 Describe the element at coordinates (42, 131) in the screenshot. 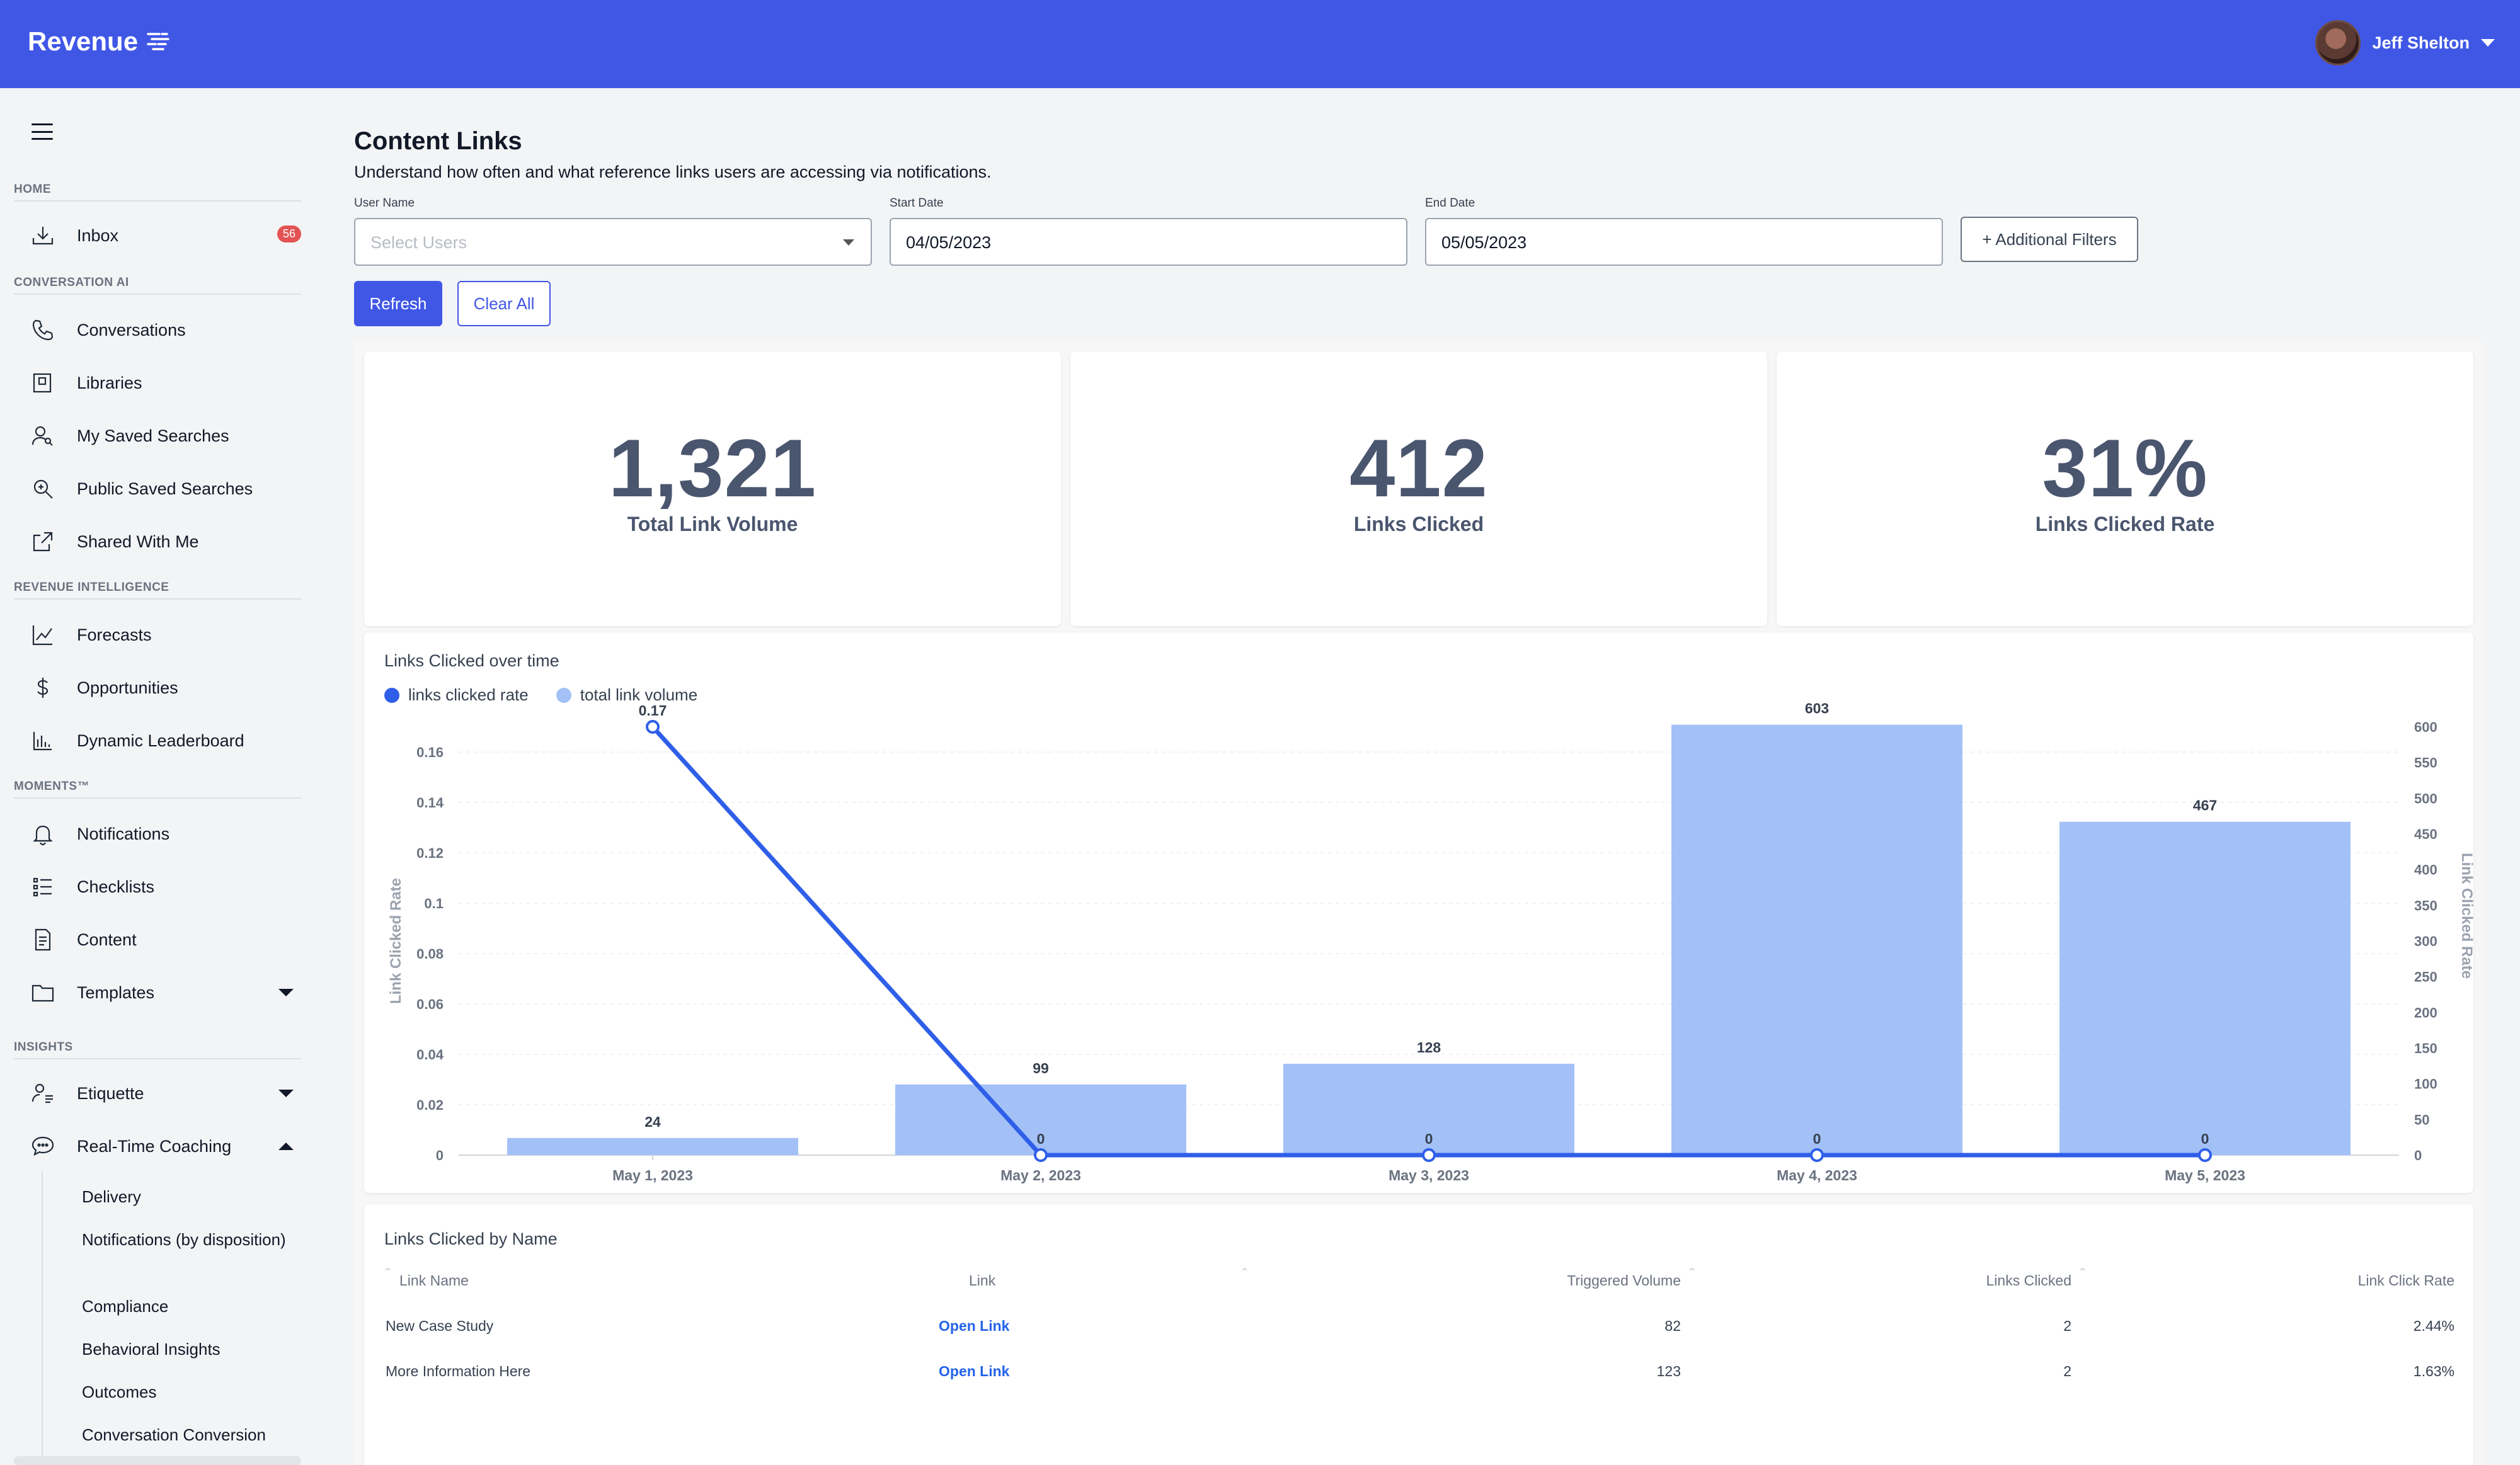

I see `menu-icon` at that location.